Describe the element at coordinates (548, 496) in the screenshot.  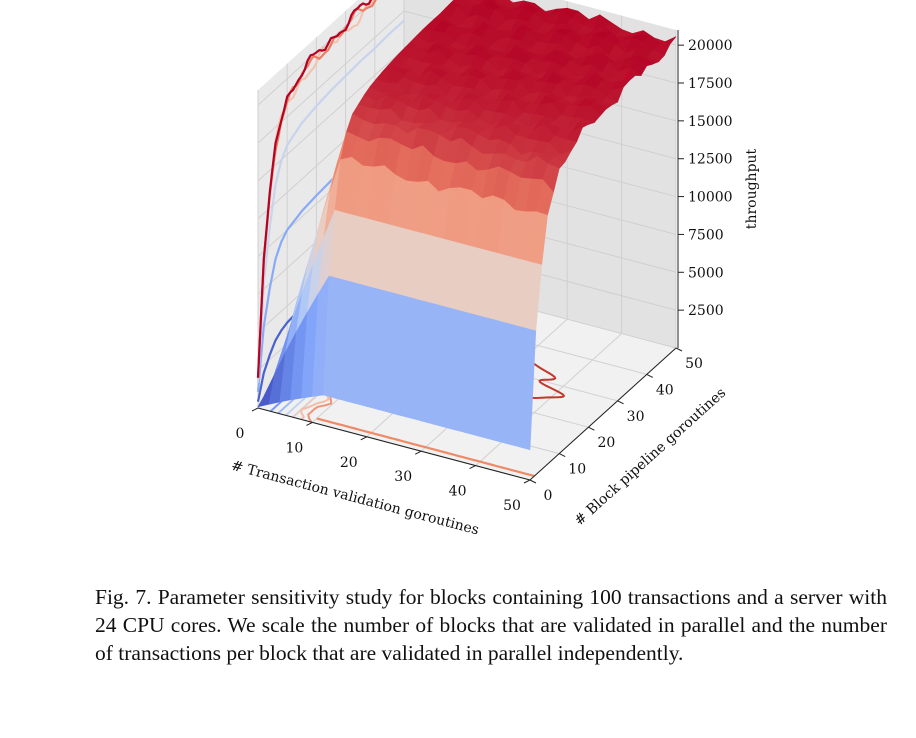
I see `y-tick-label: 0` at that location.